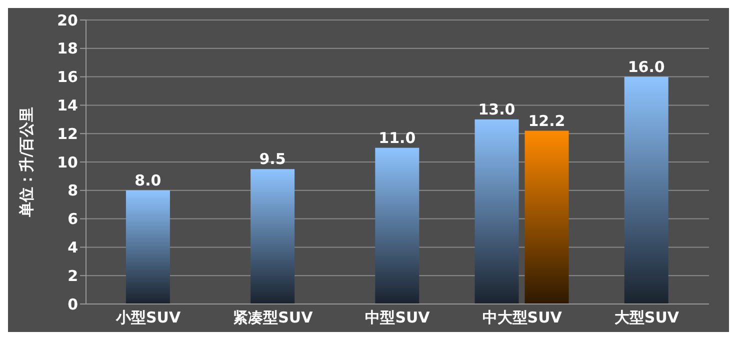 The image size is (737, 340). What do you see at coordinates (73, 219) in the screenshot?
I see `y-tick-label: 6` at bounding box center [73, 219].